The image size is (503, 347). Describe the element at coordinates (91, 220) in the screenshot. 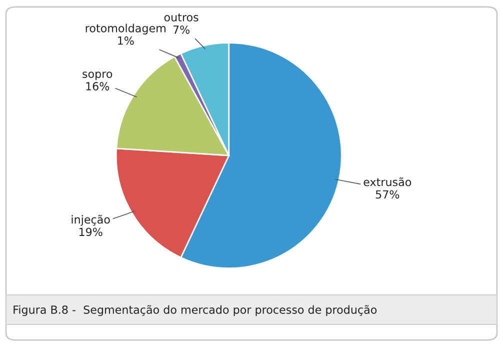

I see `slice-label: injeção` at that location.